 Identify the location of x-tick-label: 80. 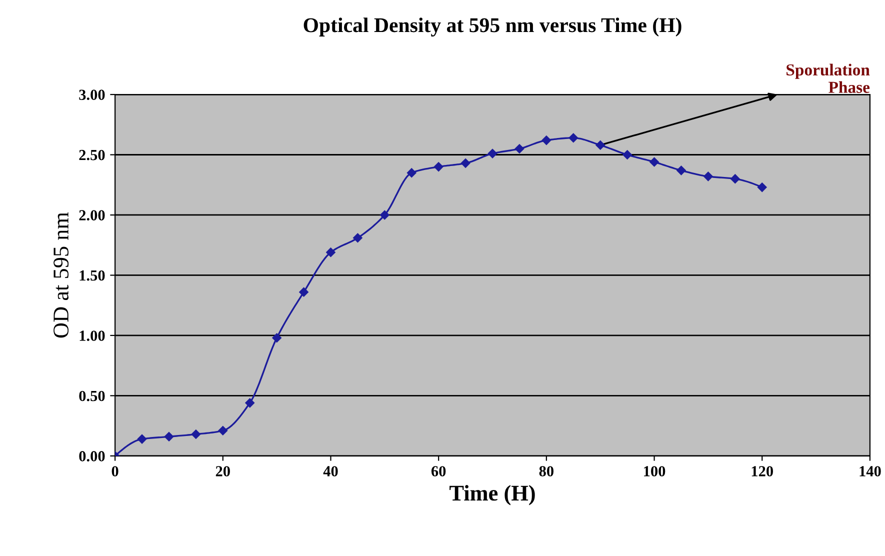
(546, 471).